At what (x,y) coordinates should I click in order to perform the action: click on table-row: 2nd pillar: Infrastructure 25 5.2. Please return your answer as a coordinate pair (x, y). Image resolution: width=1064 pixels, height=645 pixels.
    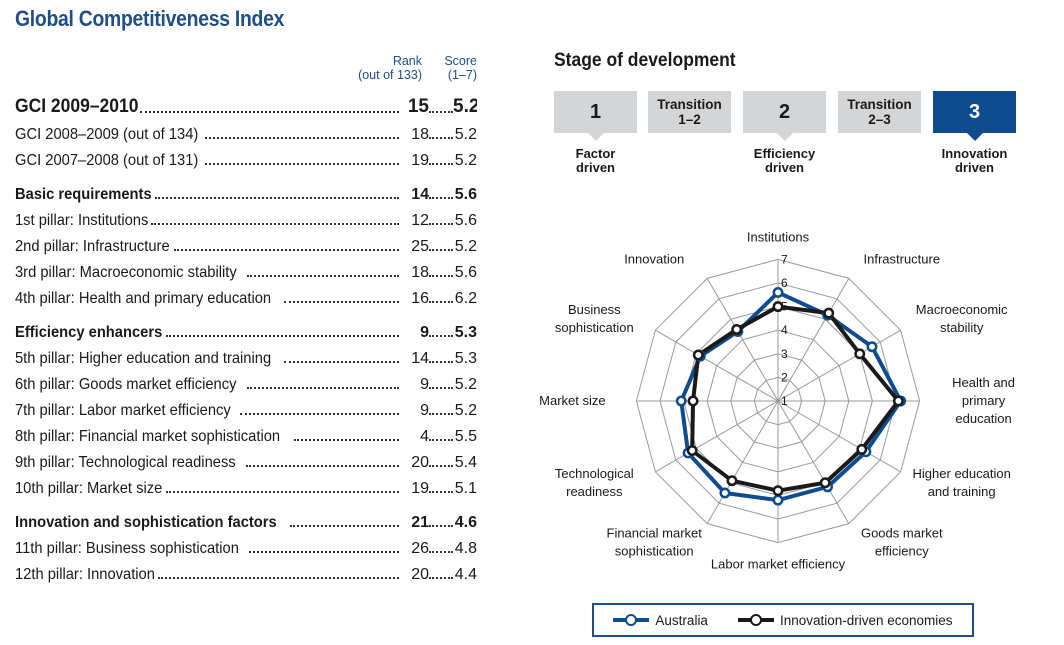
    Looking at the image, I should click on (246, 243).